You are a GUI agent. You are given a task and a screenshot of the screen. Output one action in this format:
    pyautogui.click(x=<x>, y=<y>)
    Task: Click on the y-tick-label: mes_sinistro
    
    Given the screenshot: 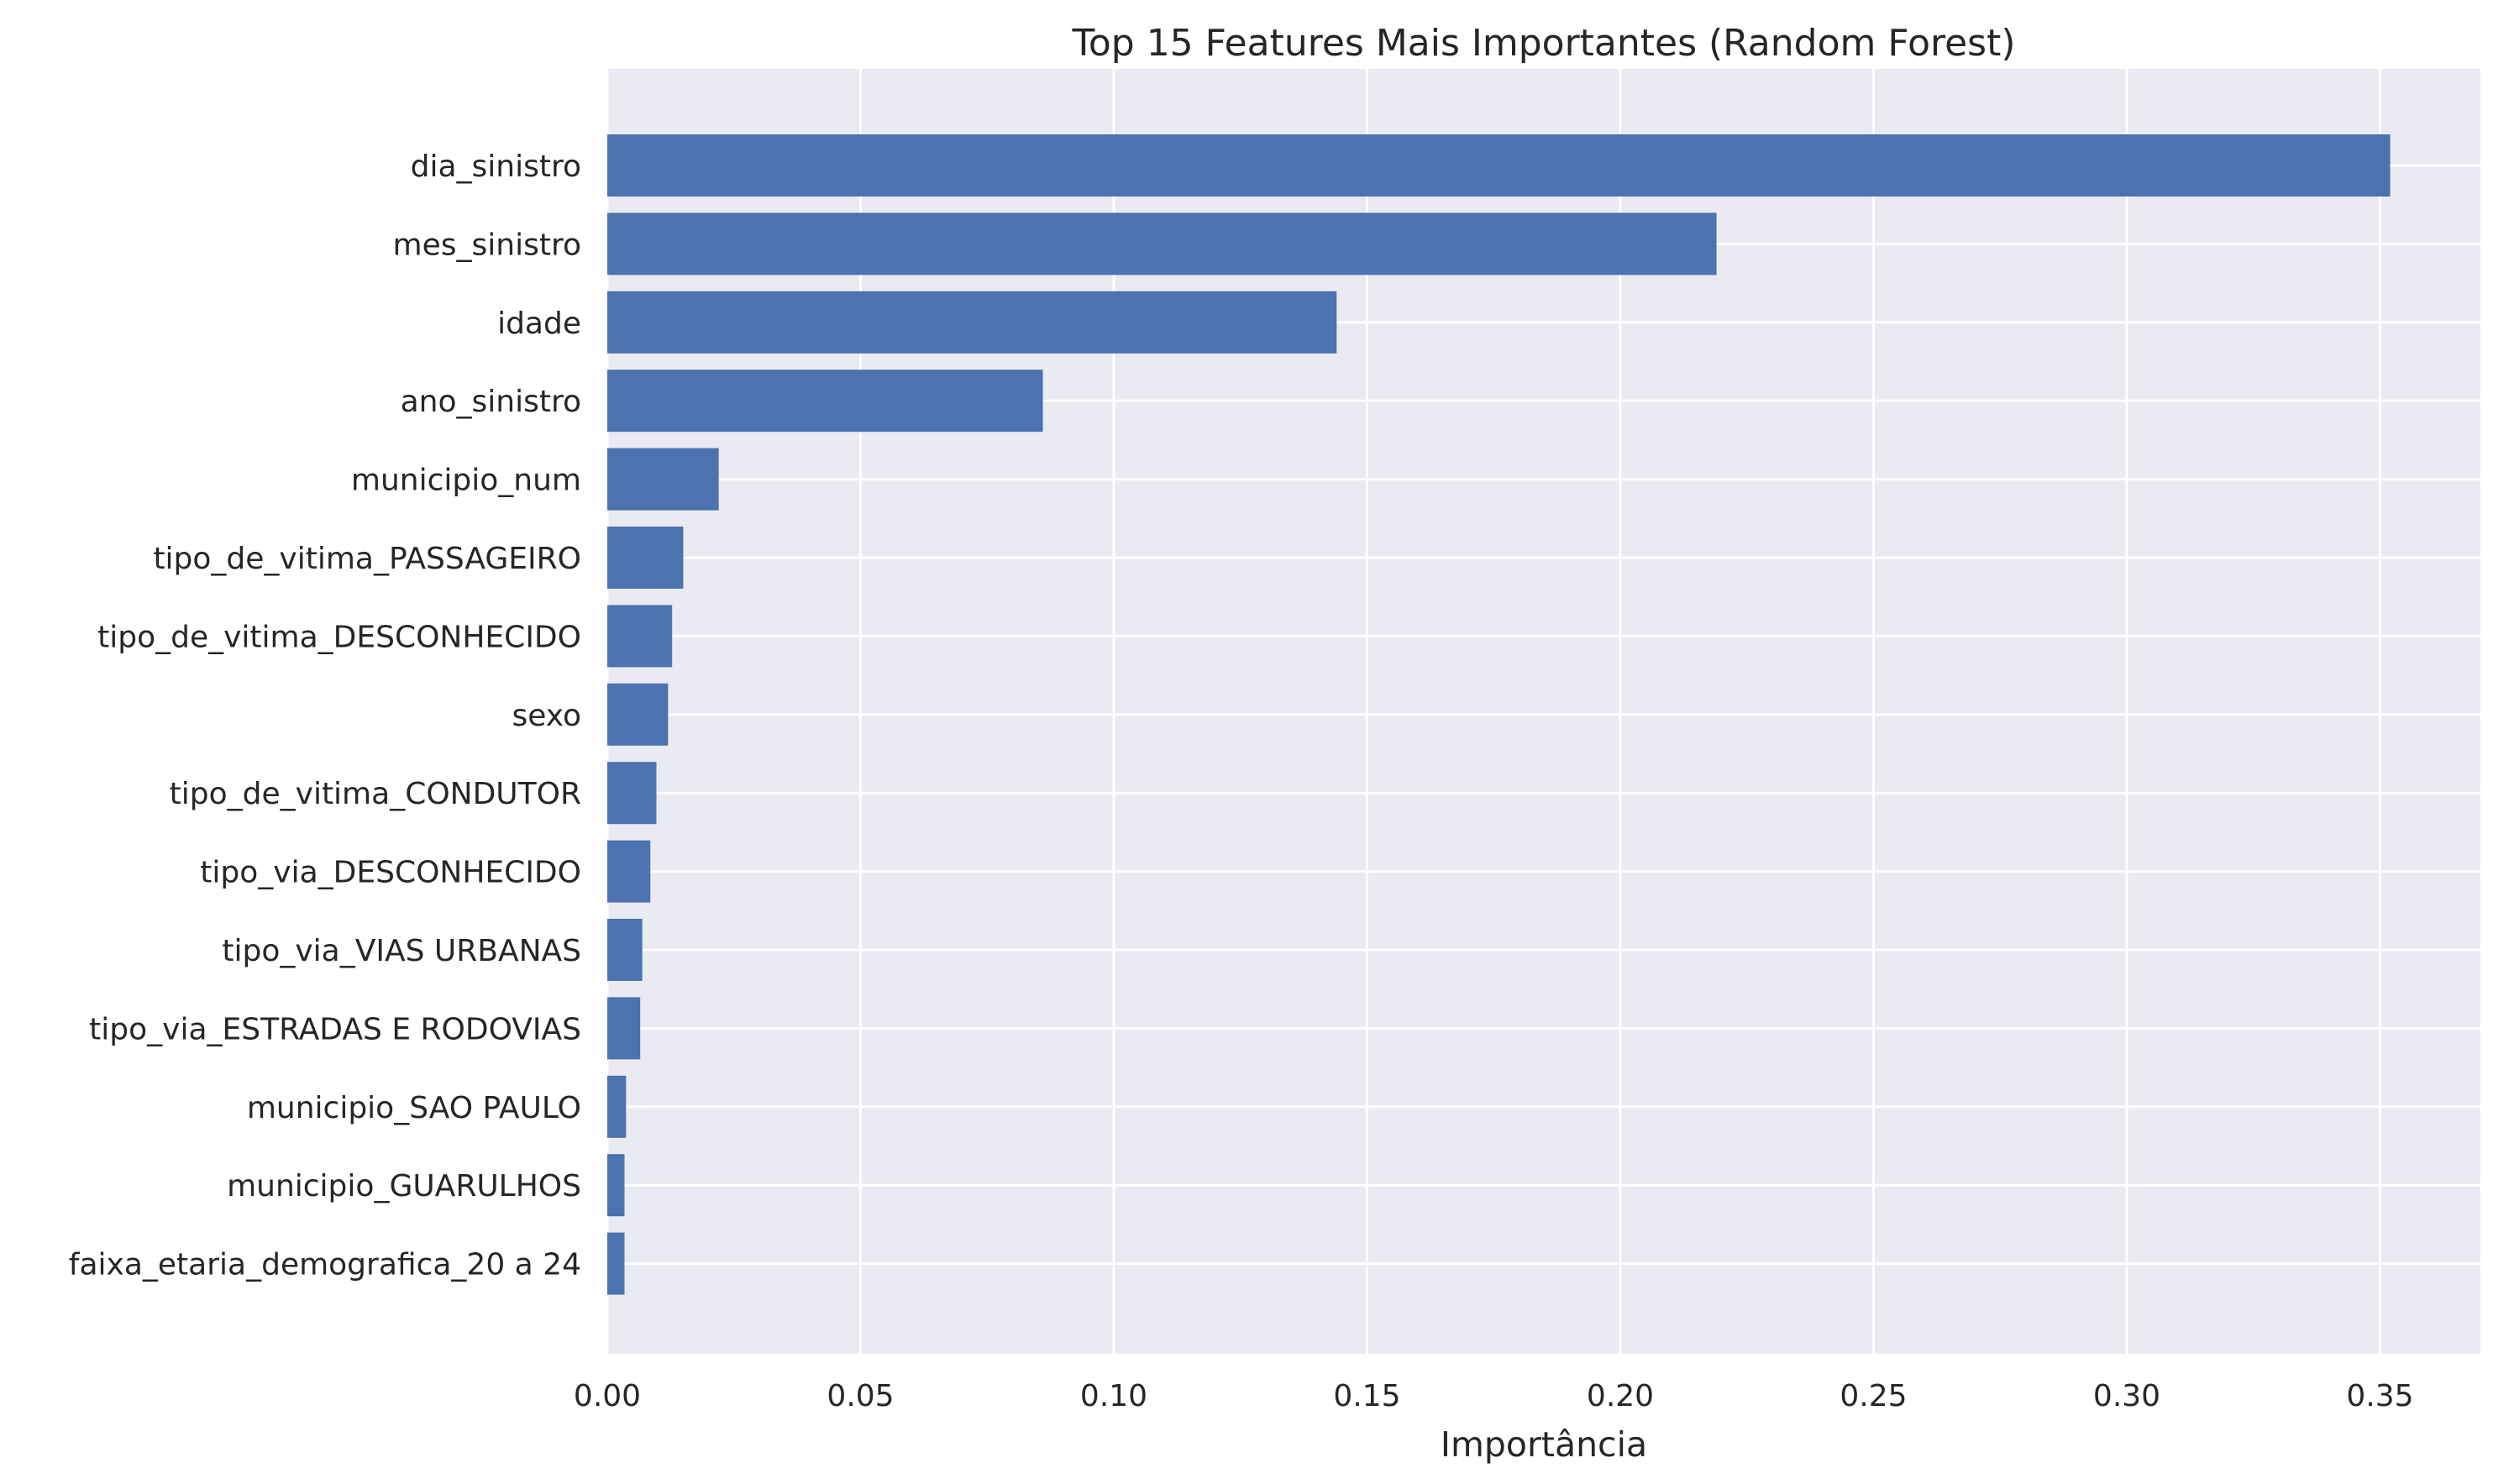 What is the action you would take?
    pyautogui.click(x=487, y=245)
    